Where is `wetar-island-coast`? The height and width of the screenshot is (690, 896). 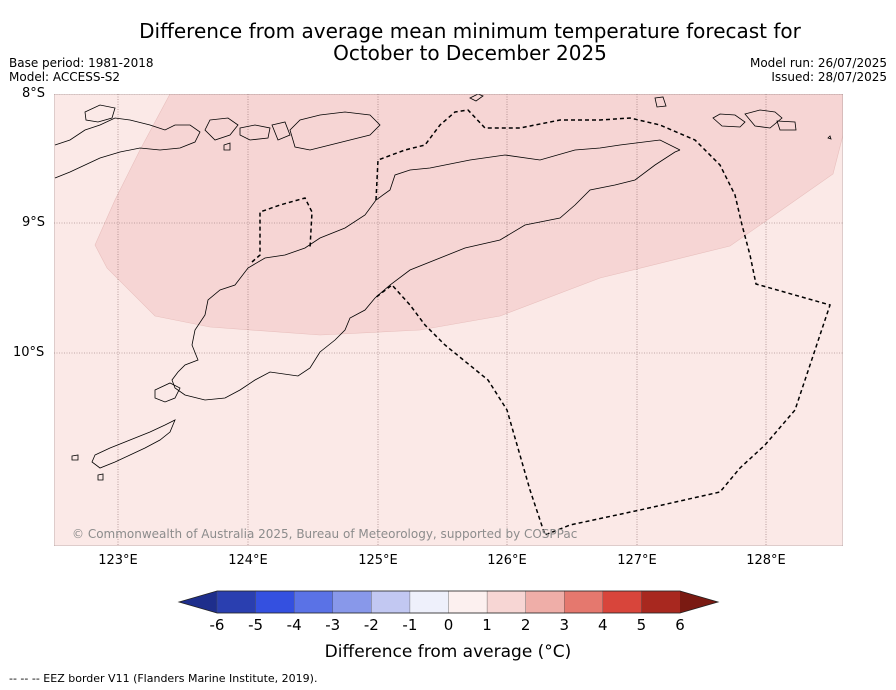
wetar-island-coast is located at coordinates (729, 120).